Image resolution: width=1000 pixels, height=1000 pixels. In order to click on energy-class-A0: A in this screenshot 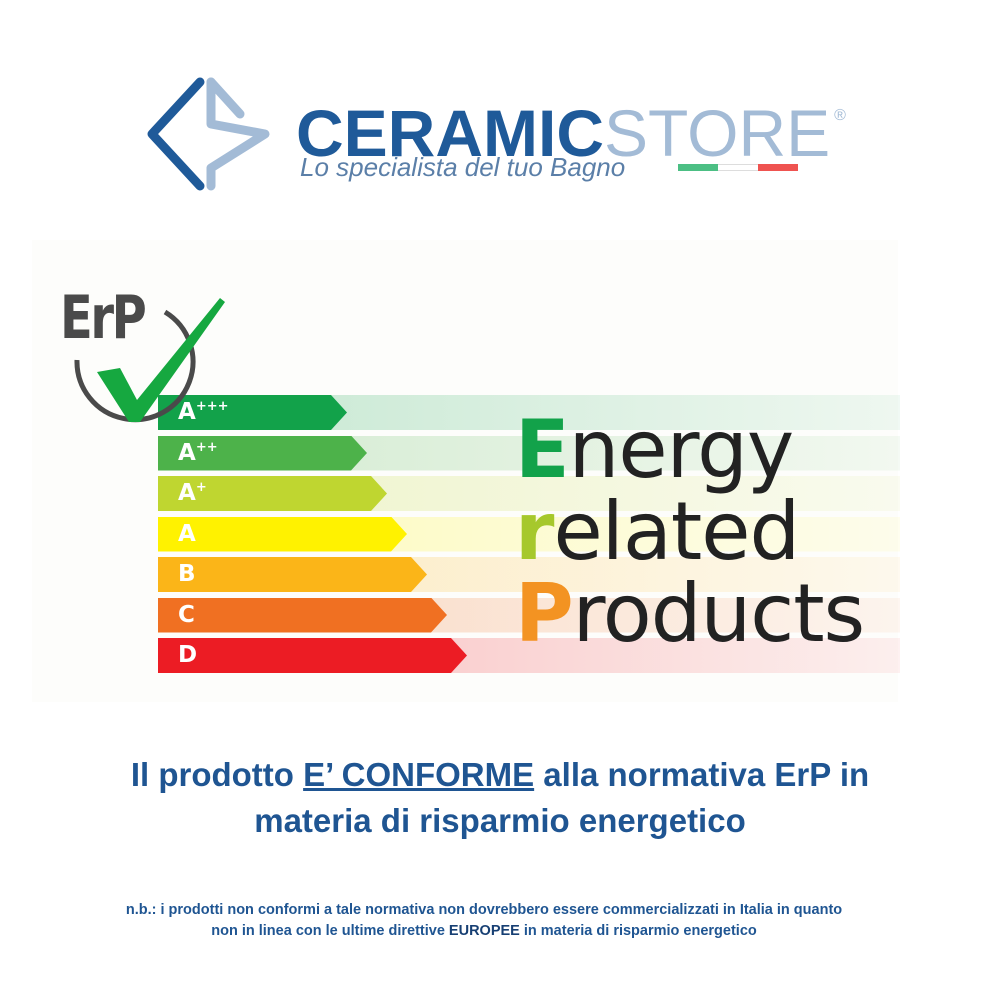, I will do `click(282, 534)`.